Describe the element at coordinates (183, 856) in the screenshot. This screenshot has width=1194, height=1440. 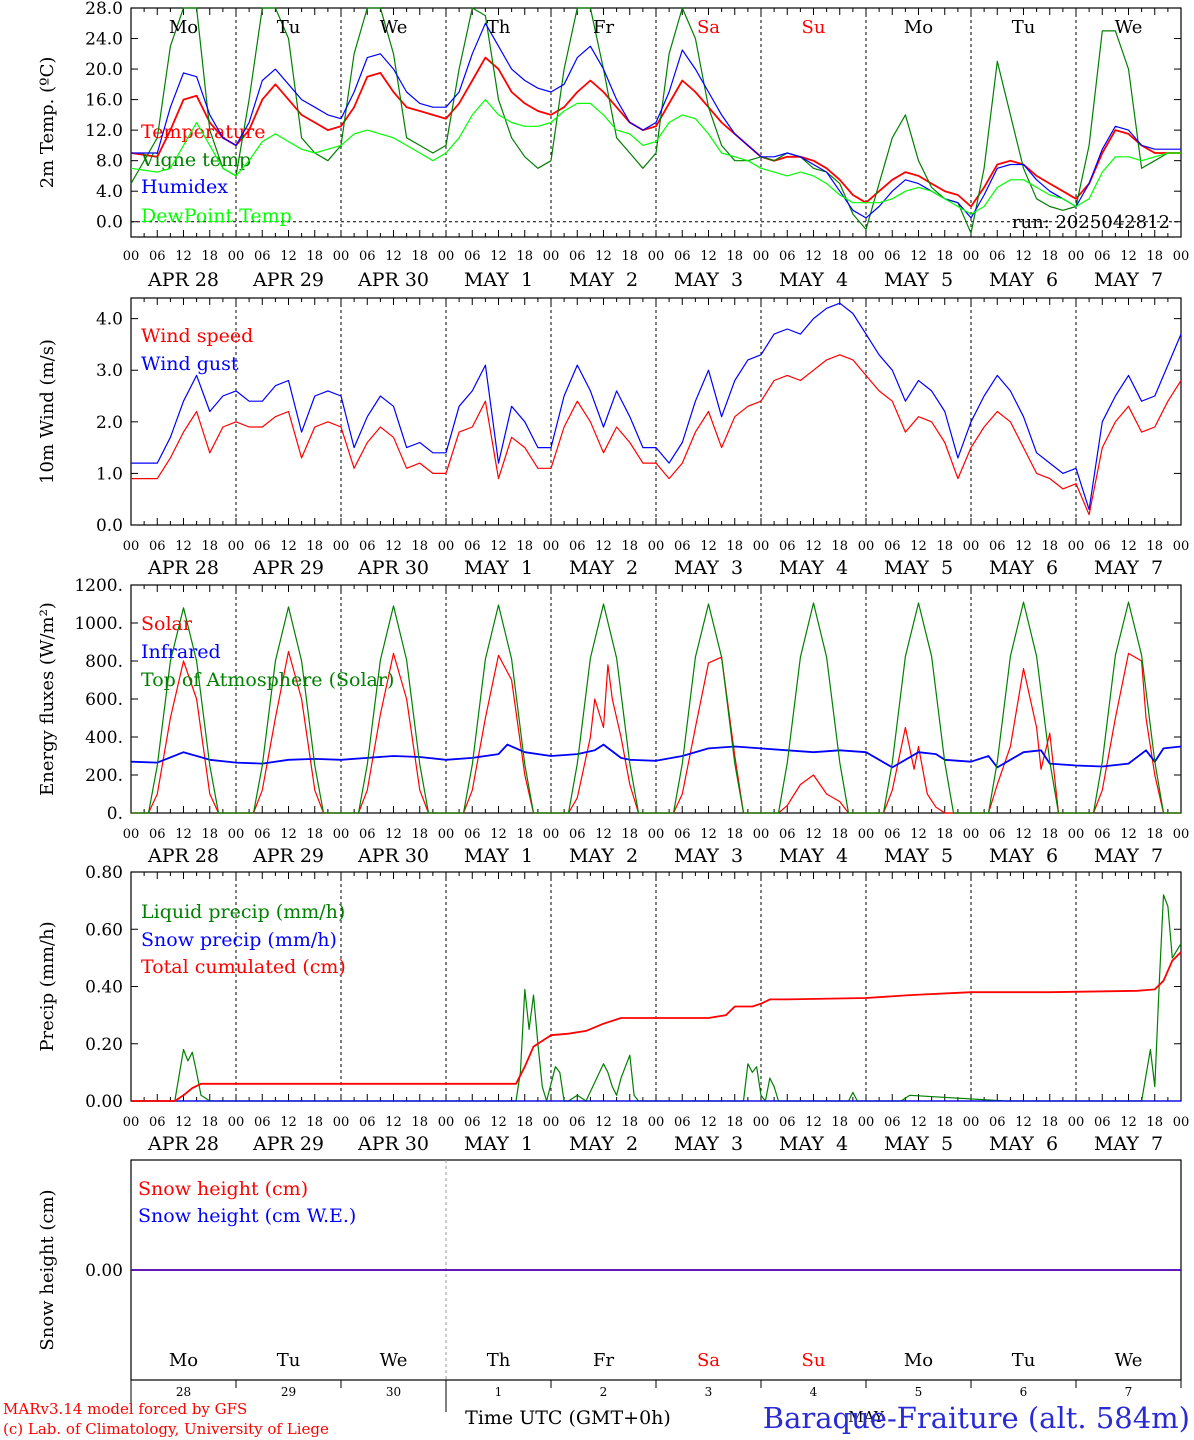
I see `date-label: APR 28` at that location.